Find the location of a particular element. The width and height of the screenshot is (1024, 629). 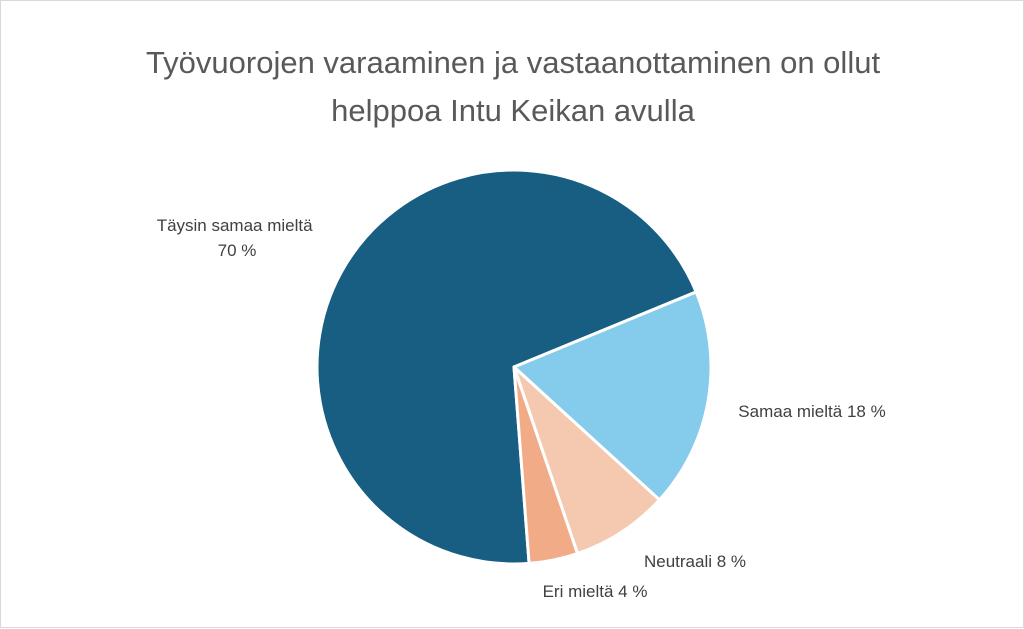

data-label-2: Neutraali 8 % is located at coordinates (695, 561).